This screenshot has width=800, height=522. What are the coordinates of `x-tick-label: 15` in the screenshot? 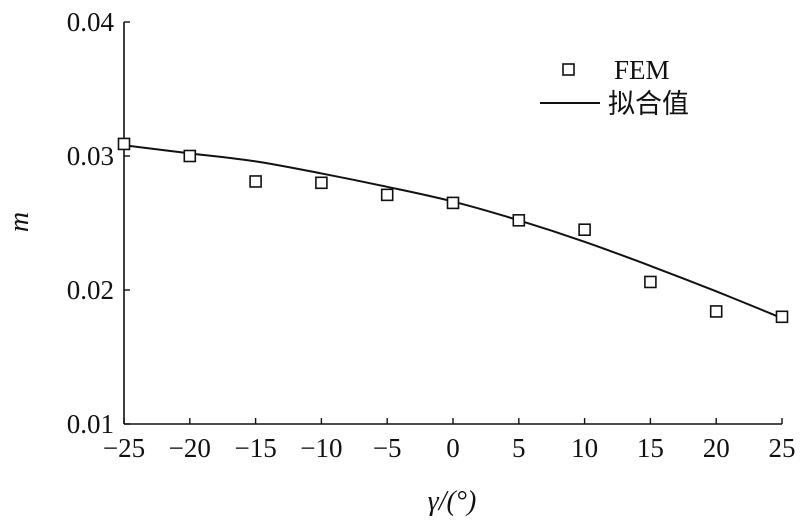 It's located at (650, 448).